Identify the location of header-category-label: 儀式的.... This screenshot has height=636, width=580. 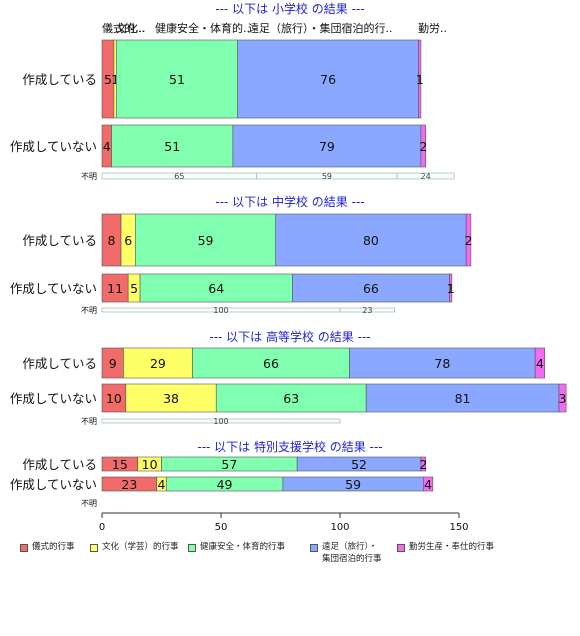
(124, 28).